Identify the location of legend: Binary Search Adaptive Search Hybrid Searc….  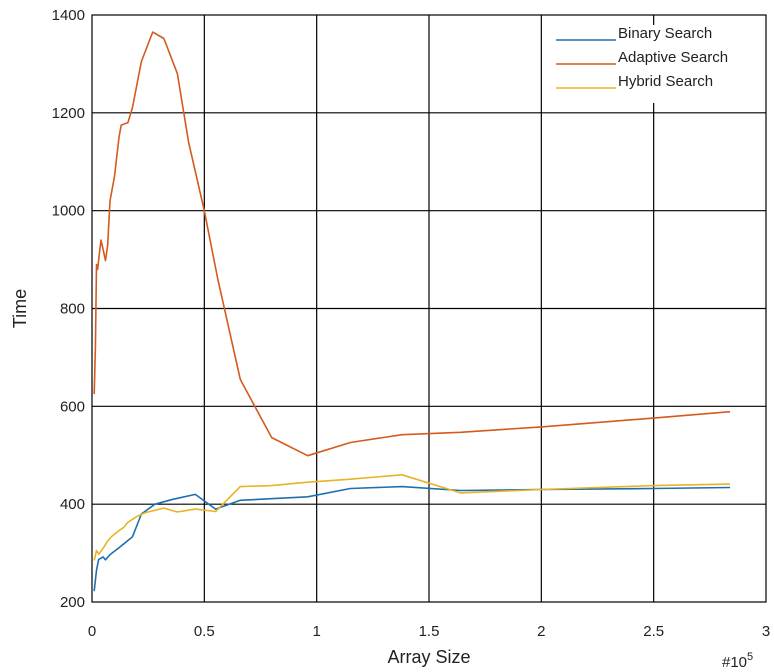
(653, 64).